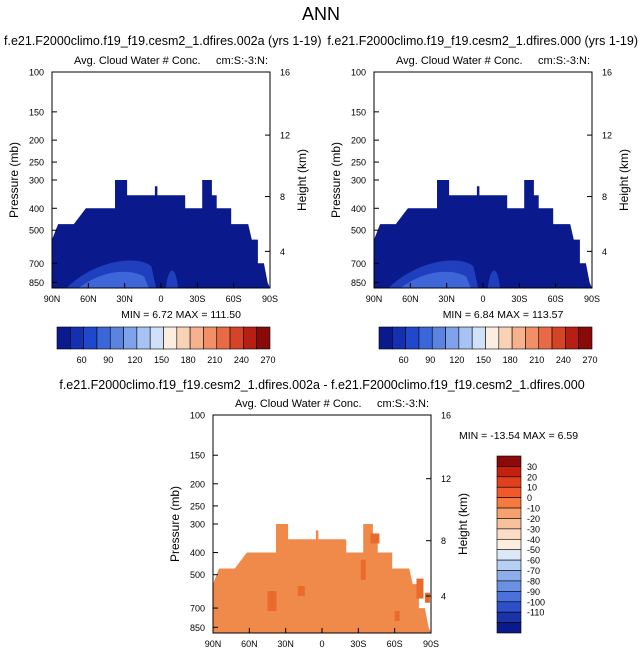  What do you see at coordinates (175, 524) in the screenshot?
I see `y-axis-label: Pressure (mb)` at bounding box center [175, 524].